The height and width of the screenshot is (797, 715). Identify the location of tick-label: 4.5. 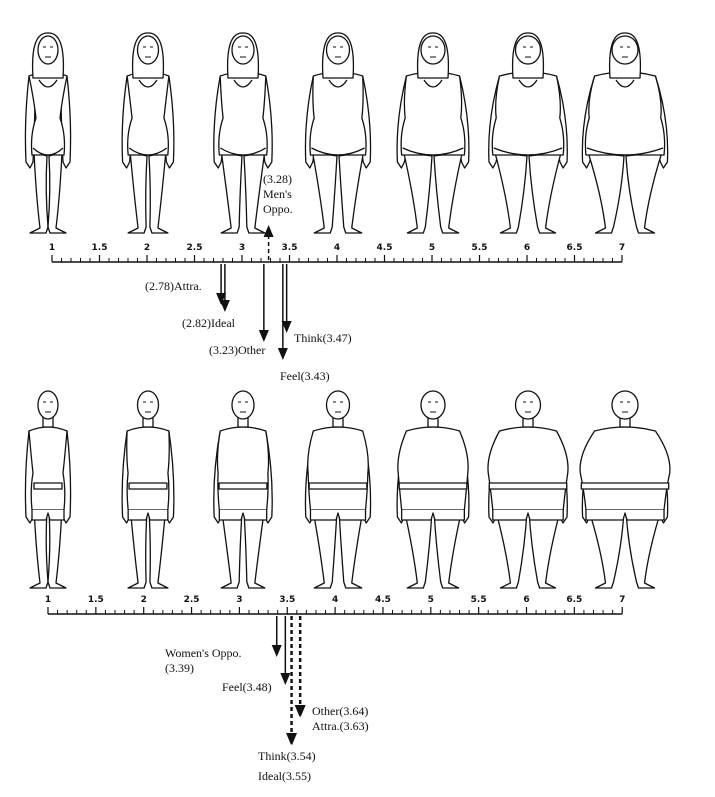
(385, 248).